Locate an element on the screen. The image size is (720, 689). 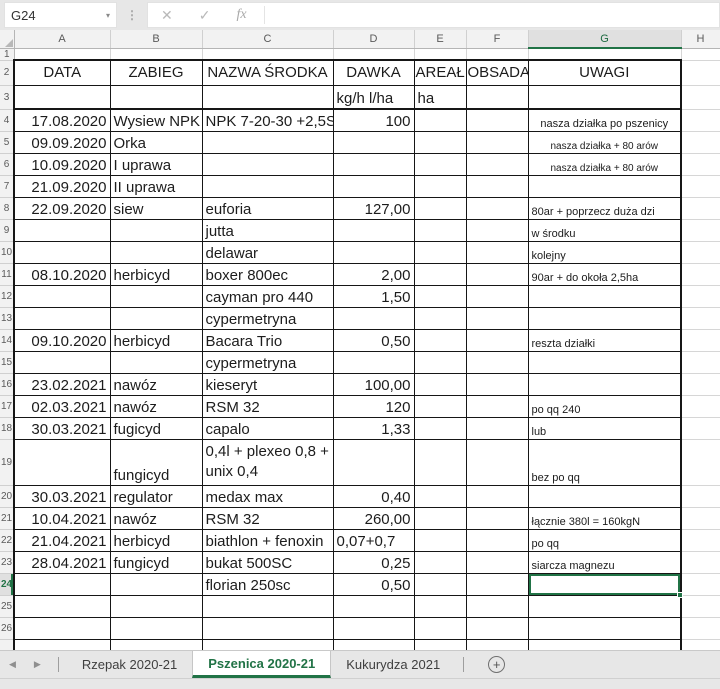
cell-D2: DAWKA is located at coordinates (374, 72).